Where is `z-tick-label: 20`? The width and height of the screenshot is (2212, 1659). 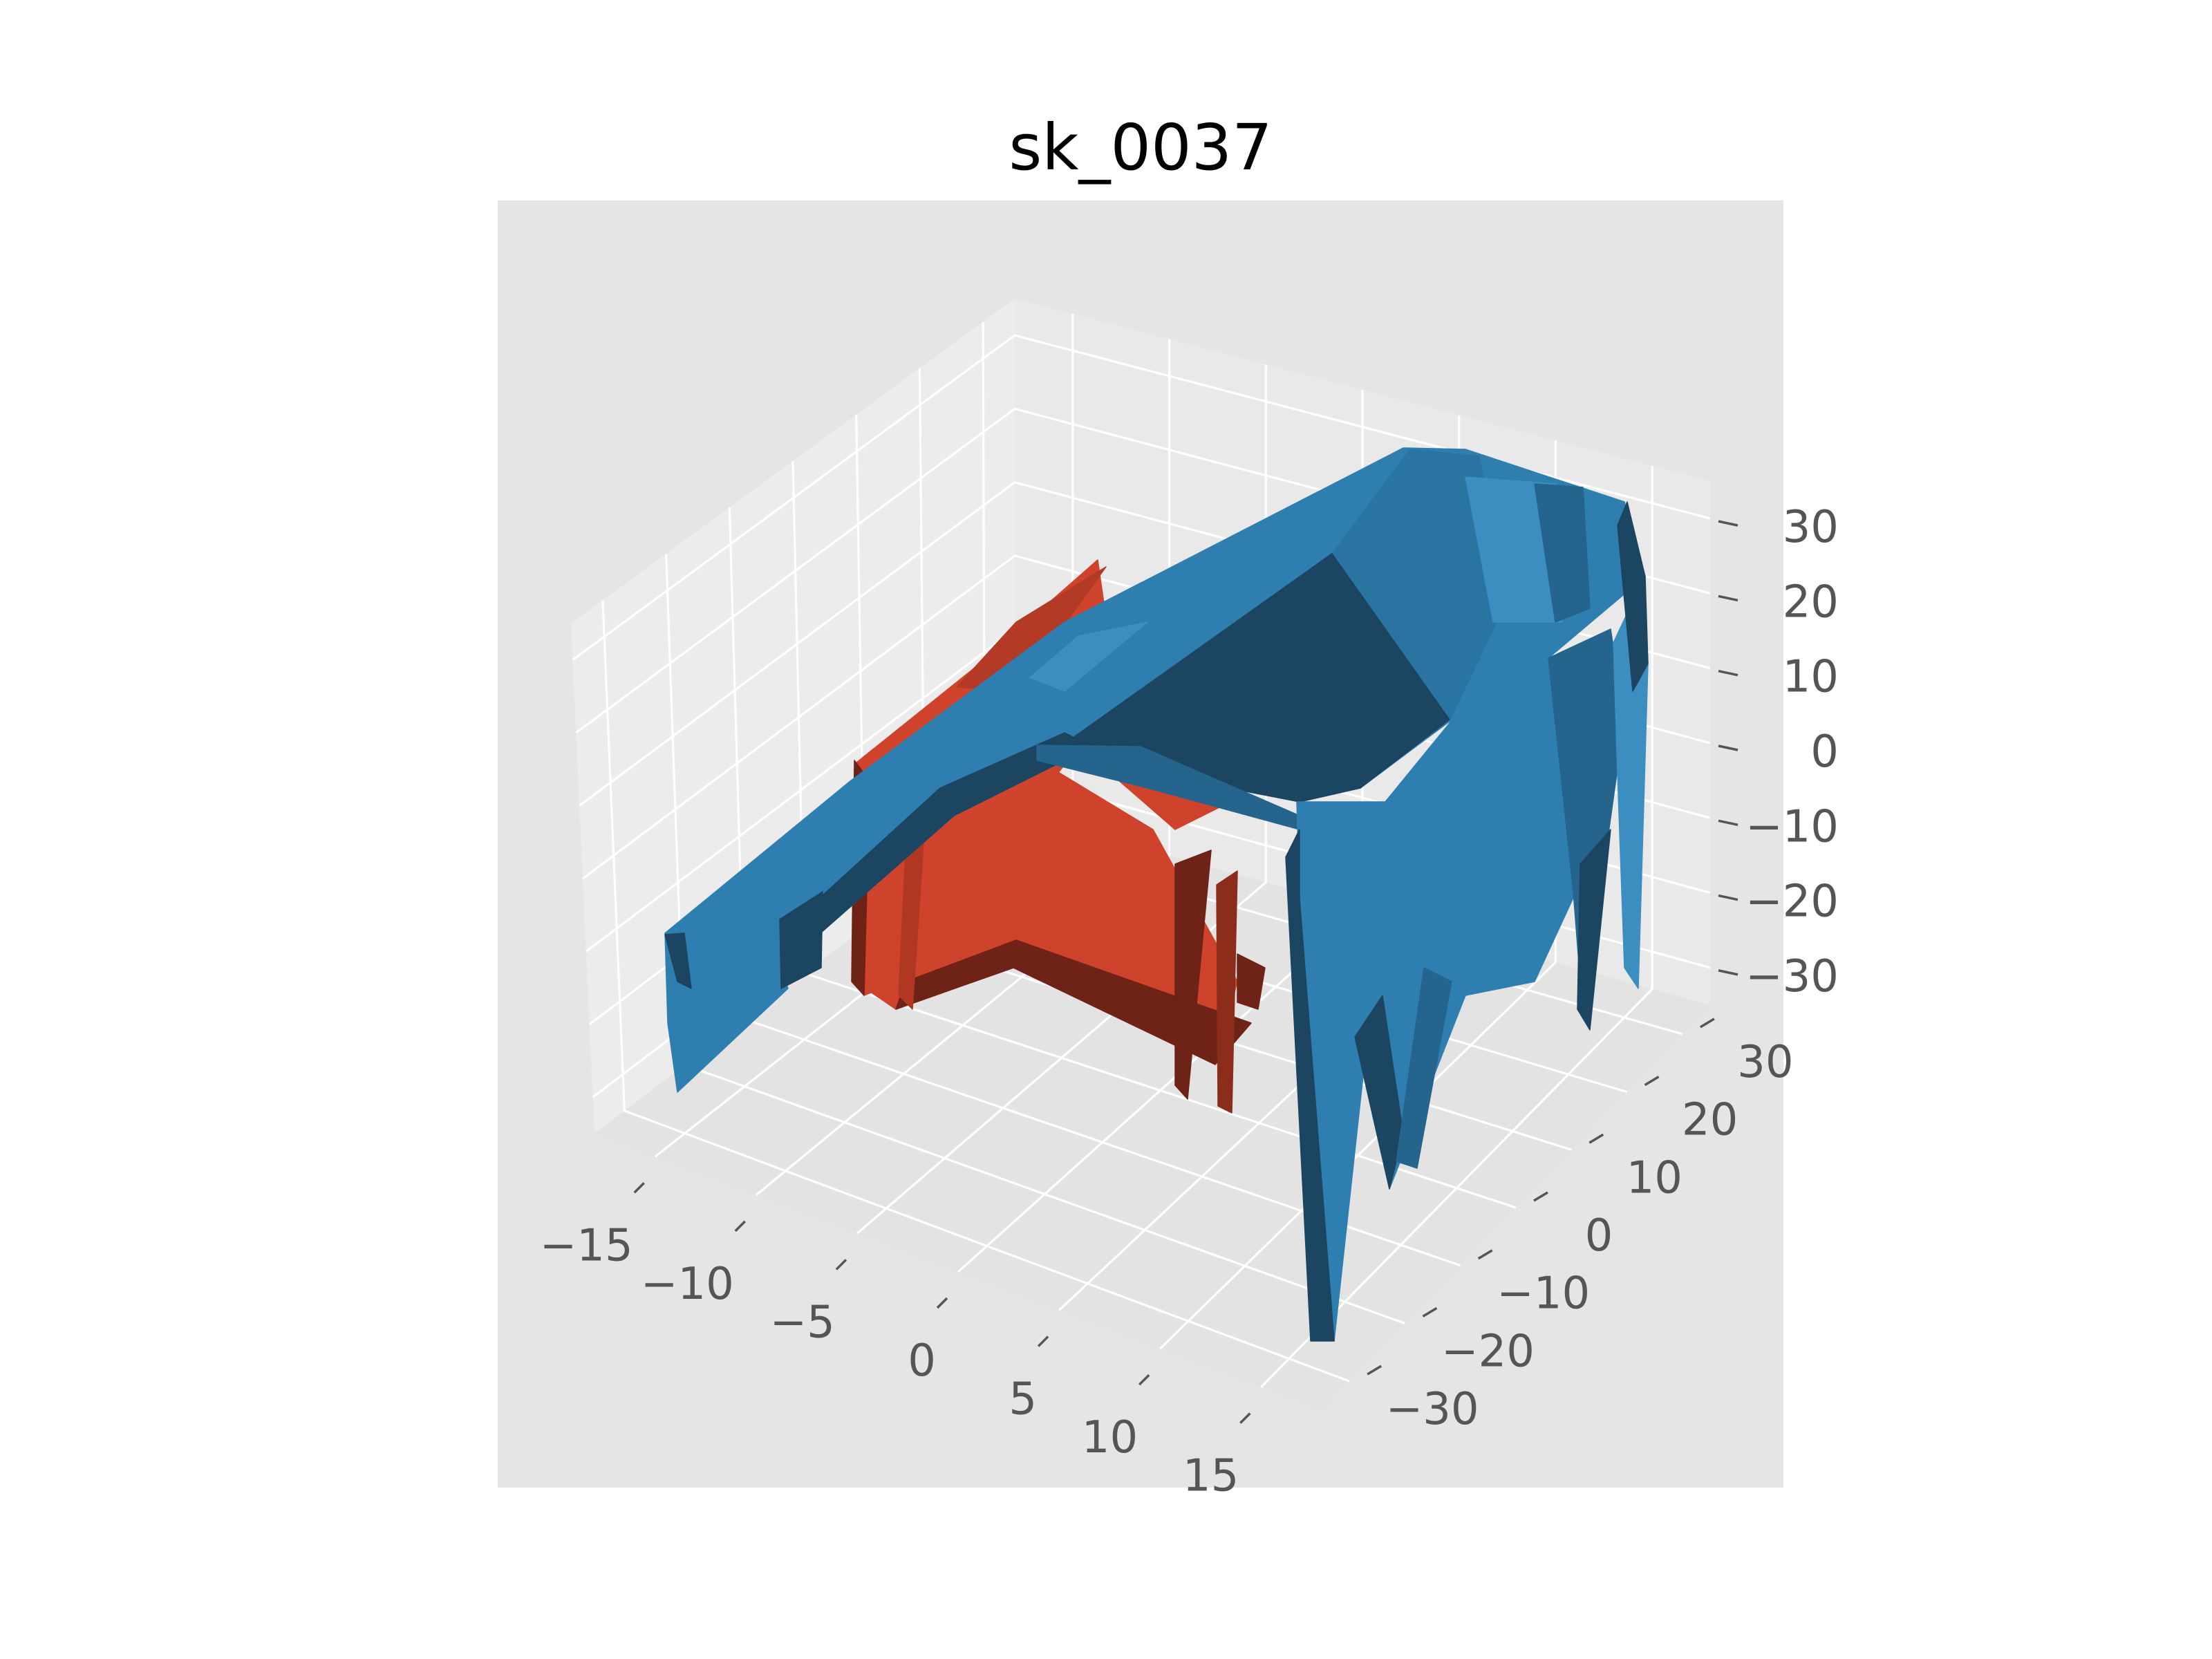
z-tick-label: 20 is located at coordinates (1811, 602).